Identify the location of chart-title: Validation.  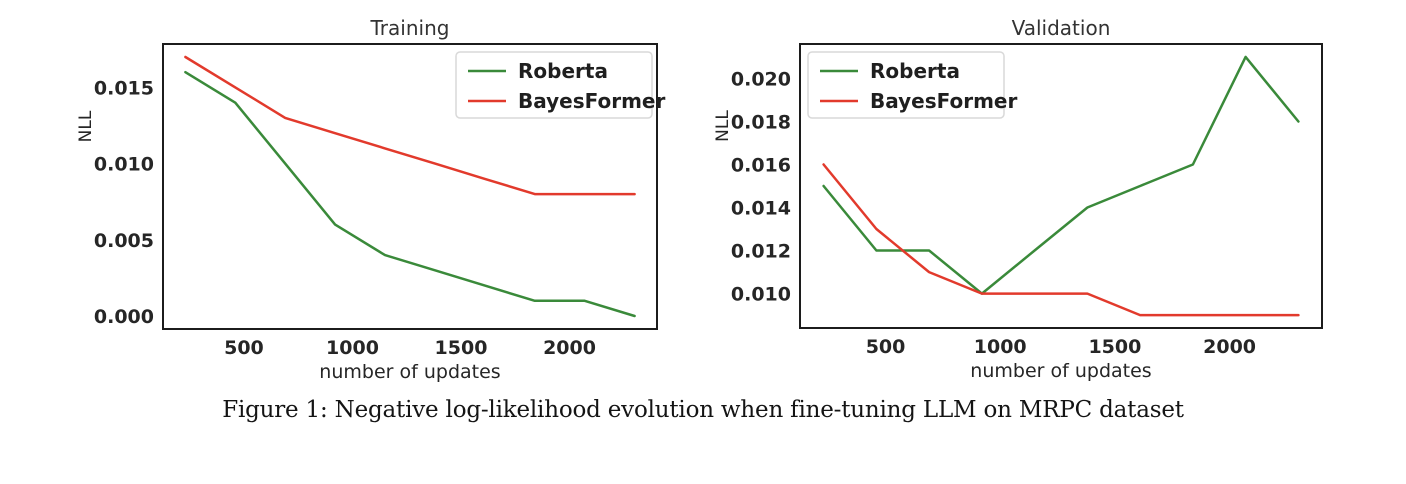
(1061, 28).